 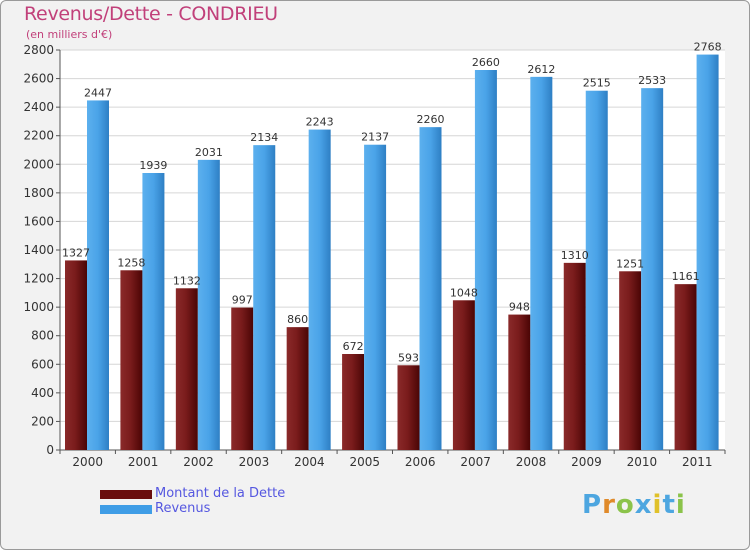 I want to click on data-label: 1132, so click(x=187, y=280).